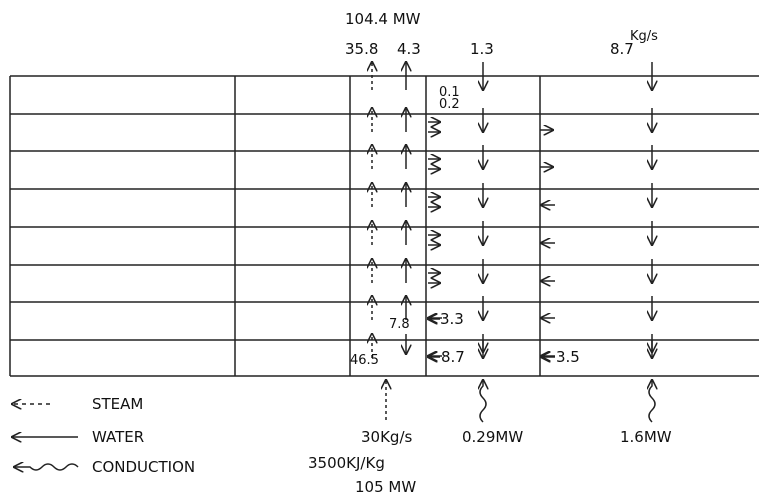 The image size is (759, 497). What do you see at coordinates (364, 360) in the screenshot?
I see `flow: 46.5` at bounding box center [364, 360].